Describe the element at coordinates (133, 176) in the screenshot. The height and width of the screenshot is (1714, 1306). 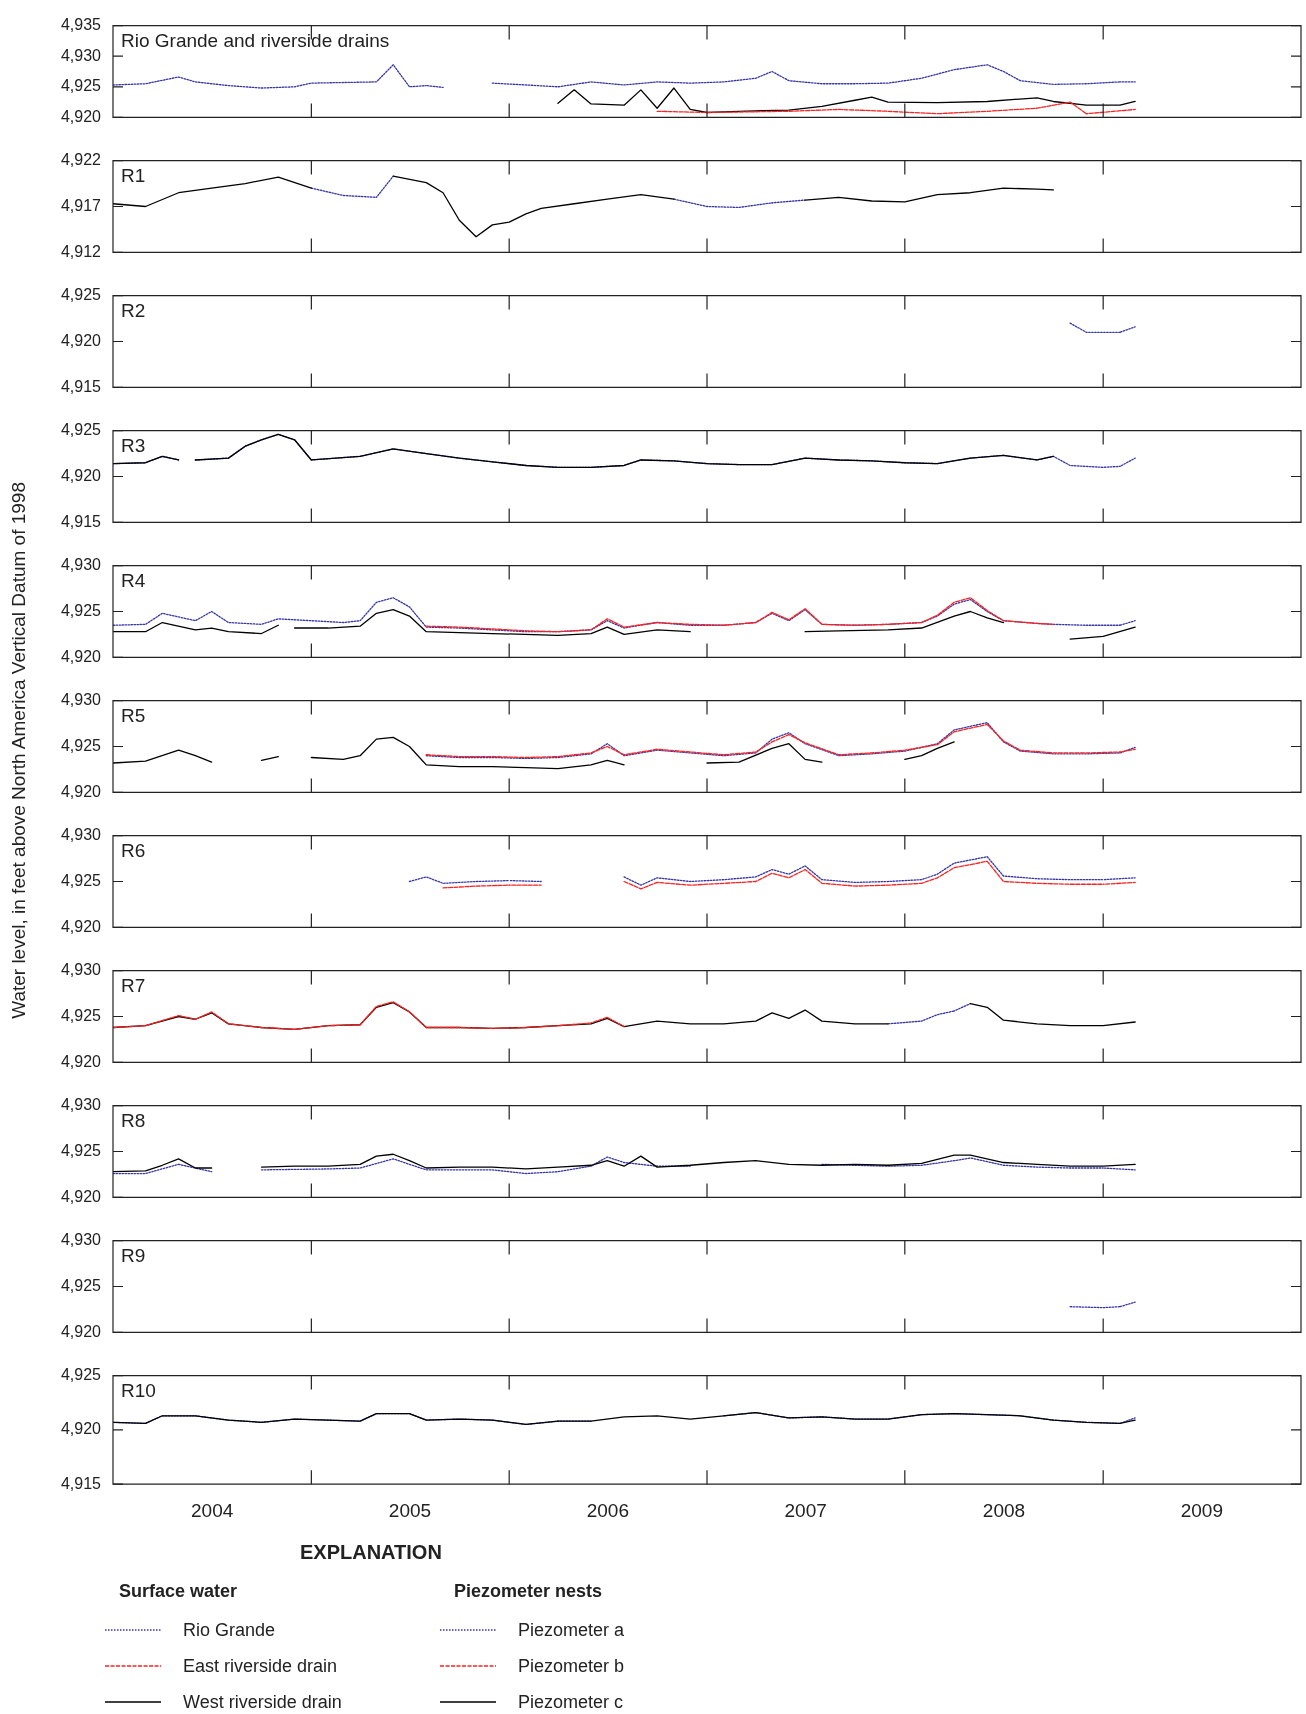
I see `chart-title: R1` at that location.